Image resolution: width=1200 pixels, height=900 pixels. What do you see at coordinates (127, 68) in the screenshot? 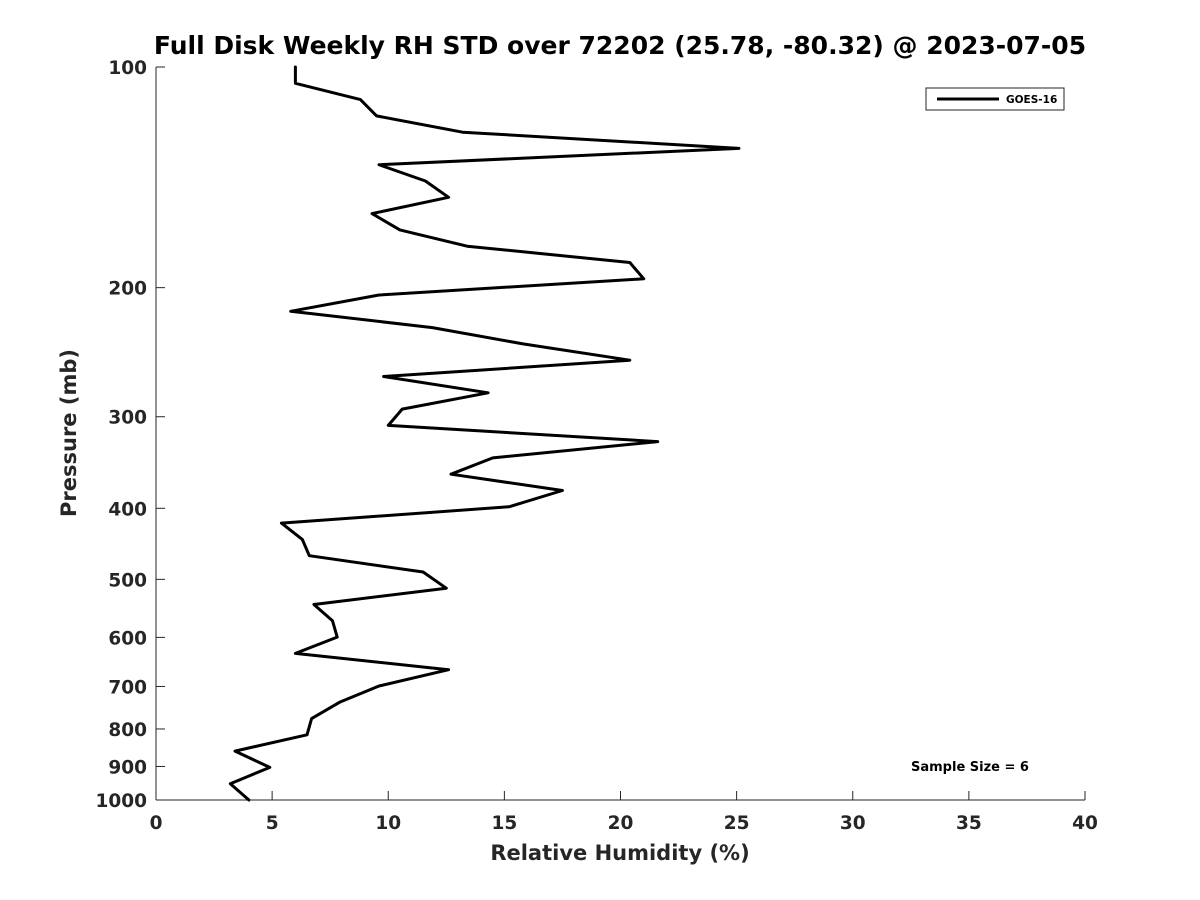
I see `y-tick-label: 100` at bounding box center [127, 68].